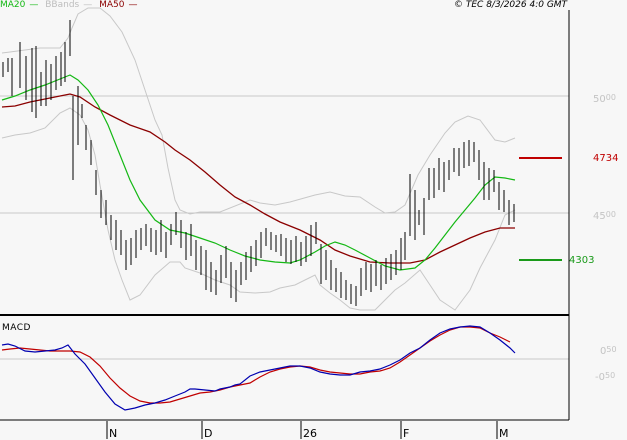 The width and height of the screenshot is (627, 440). What do you see at coordinates (118, 5) in the screenshot?
I see `legend-ma50: MA50—` at bounding box center [118, 5].